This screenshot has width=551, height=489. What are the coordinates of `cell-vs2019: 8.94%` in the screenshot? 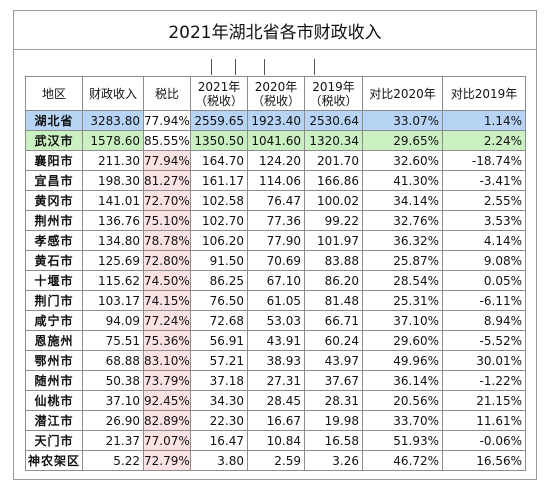 It's located at (484, 320).